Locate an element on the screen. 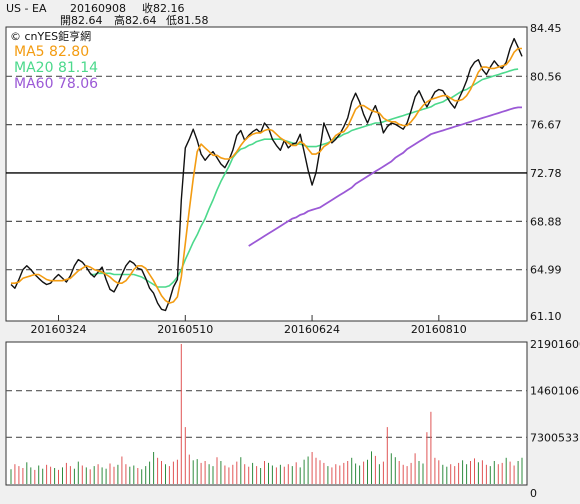 The image size is (580, 504). ma20-legend: MA20 81.14 is located at coordinates (56, 68).